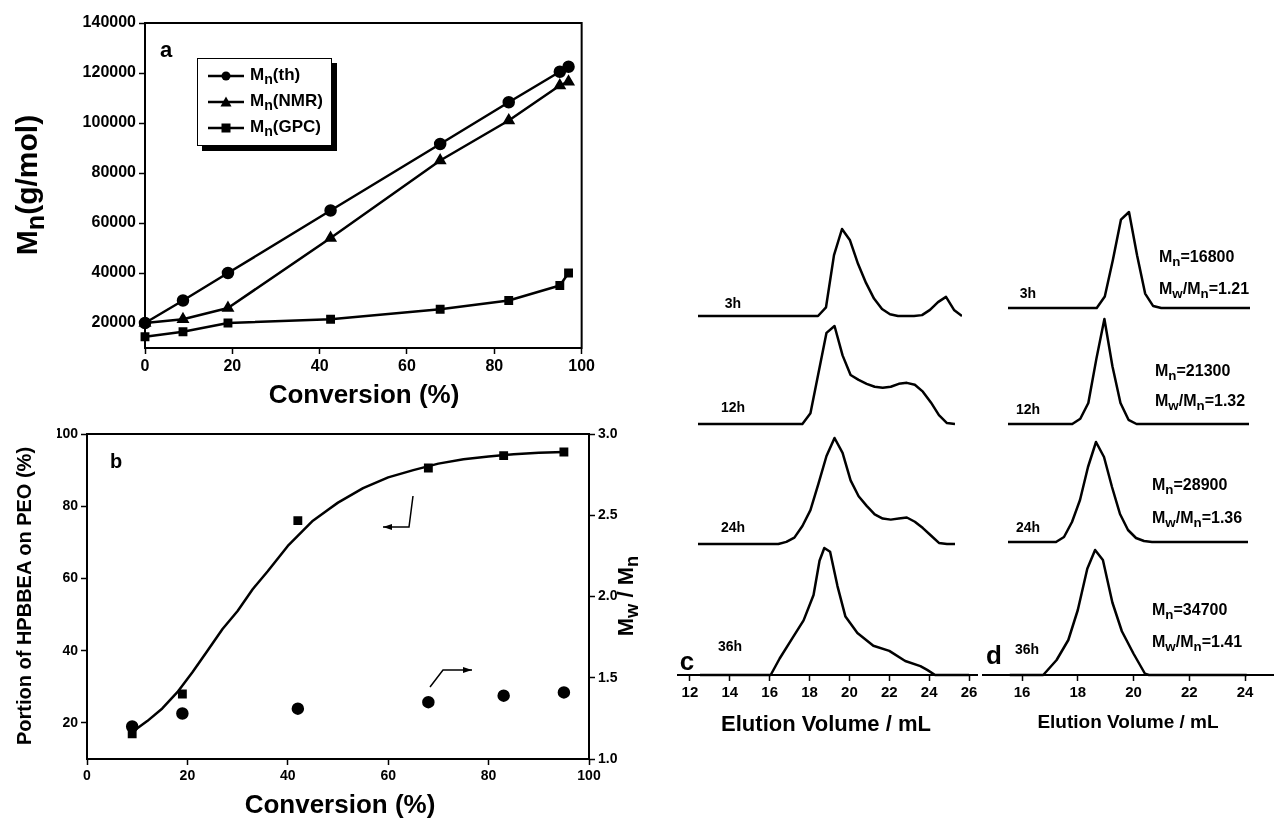  Describe the element at coordinates (116, 461) in the screenshot. I see `annotation: b` at that location.